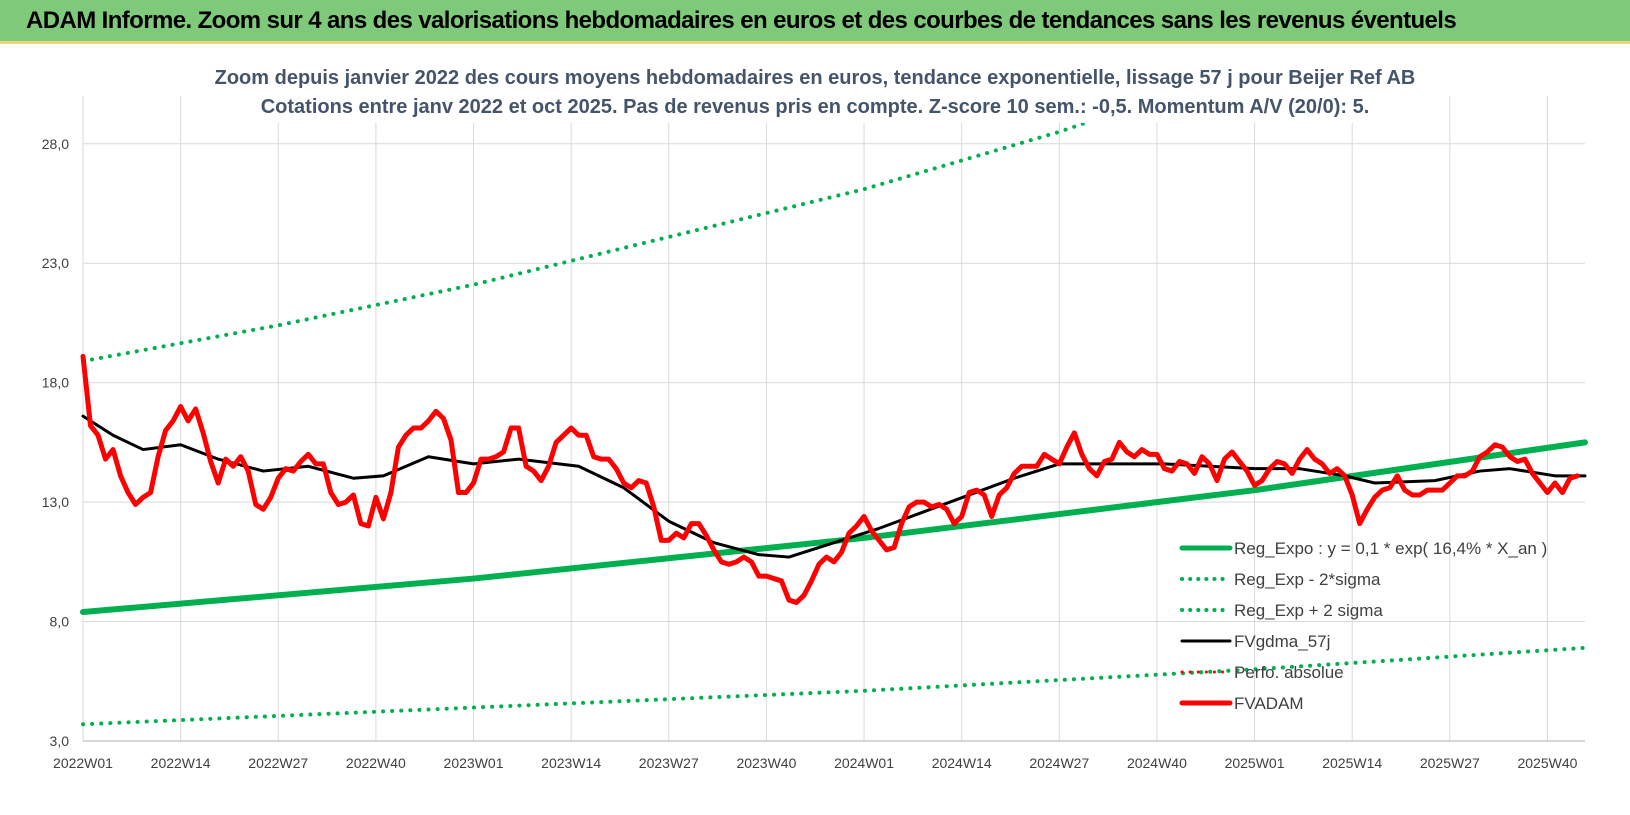  Describe the element at coordinates (571, 763) in the screenshot. I see `x-tick-label: 2023W14` at that location.